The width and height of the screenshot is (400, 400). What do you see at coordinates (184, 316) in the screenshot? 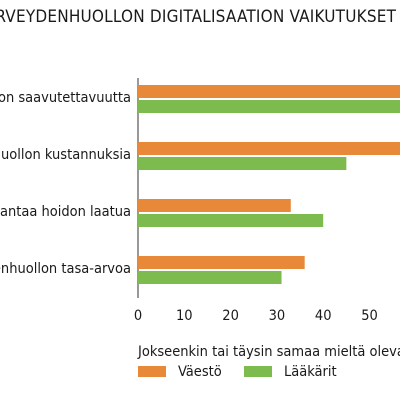
I see `x-tick-label: 10` at bounding box center [184, 316].